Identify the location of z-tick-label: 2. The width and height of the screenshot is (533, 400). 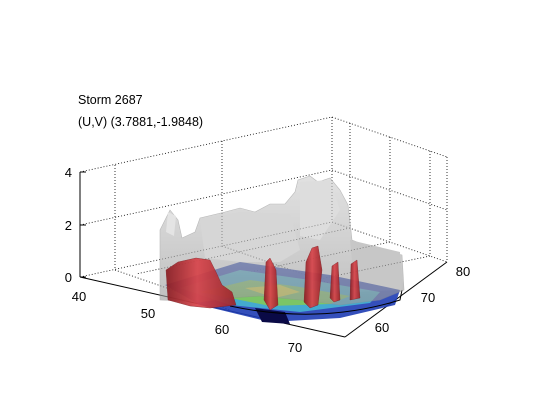
(68, 225).